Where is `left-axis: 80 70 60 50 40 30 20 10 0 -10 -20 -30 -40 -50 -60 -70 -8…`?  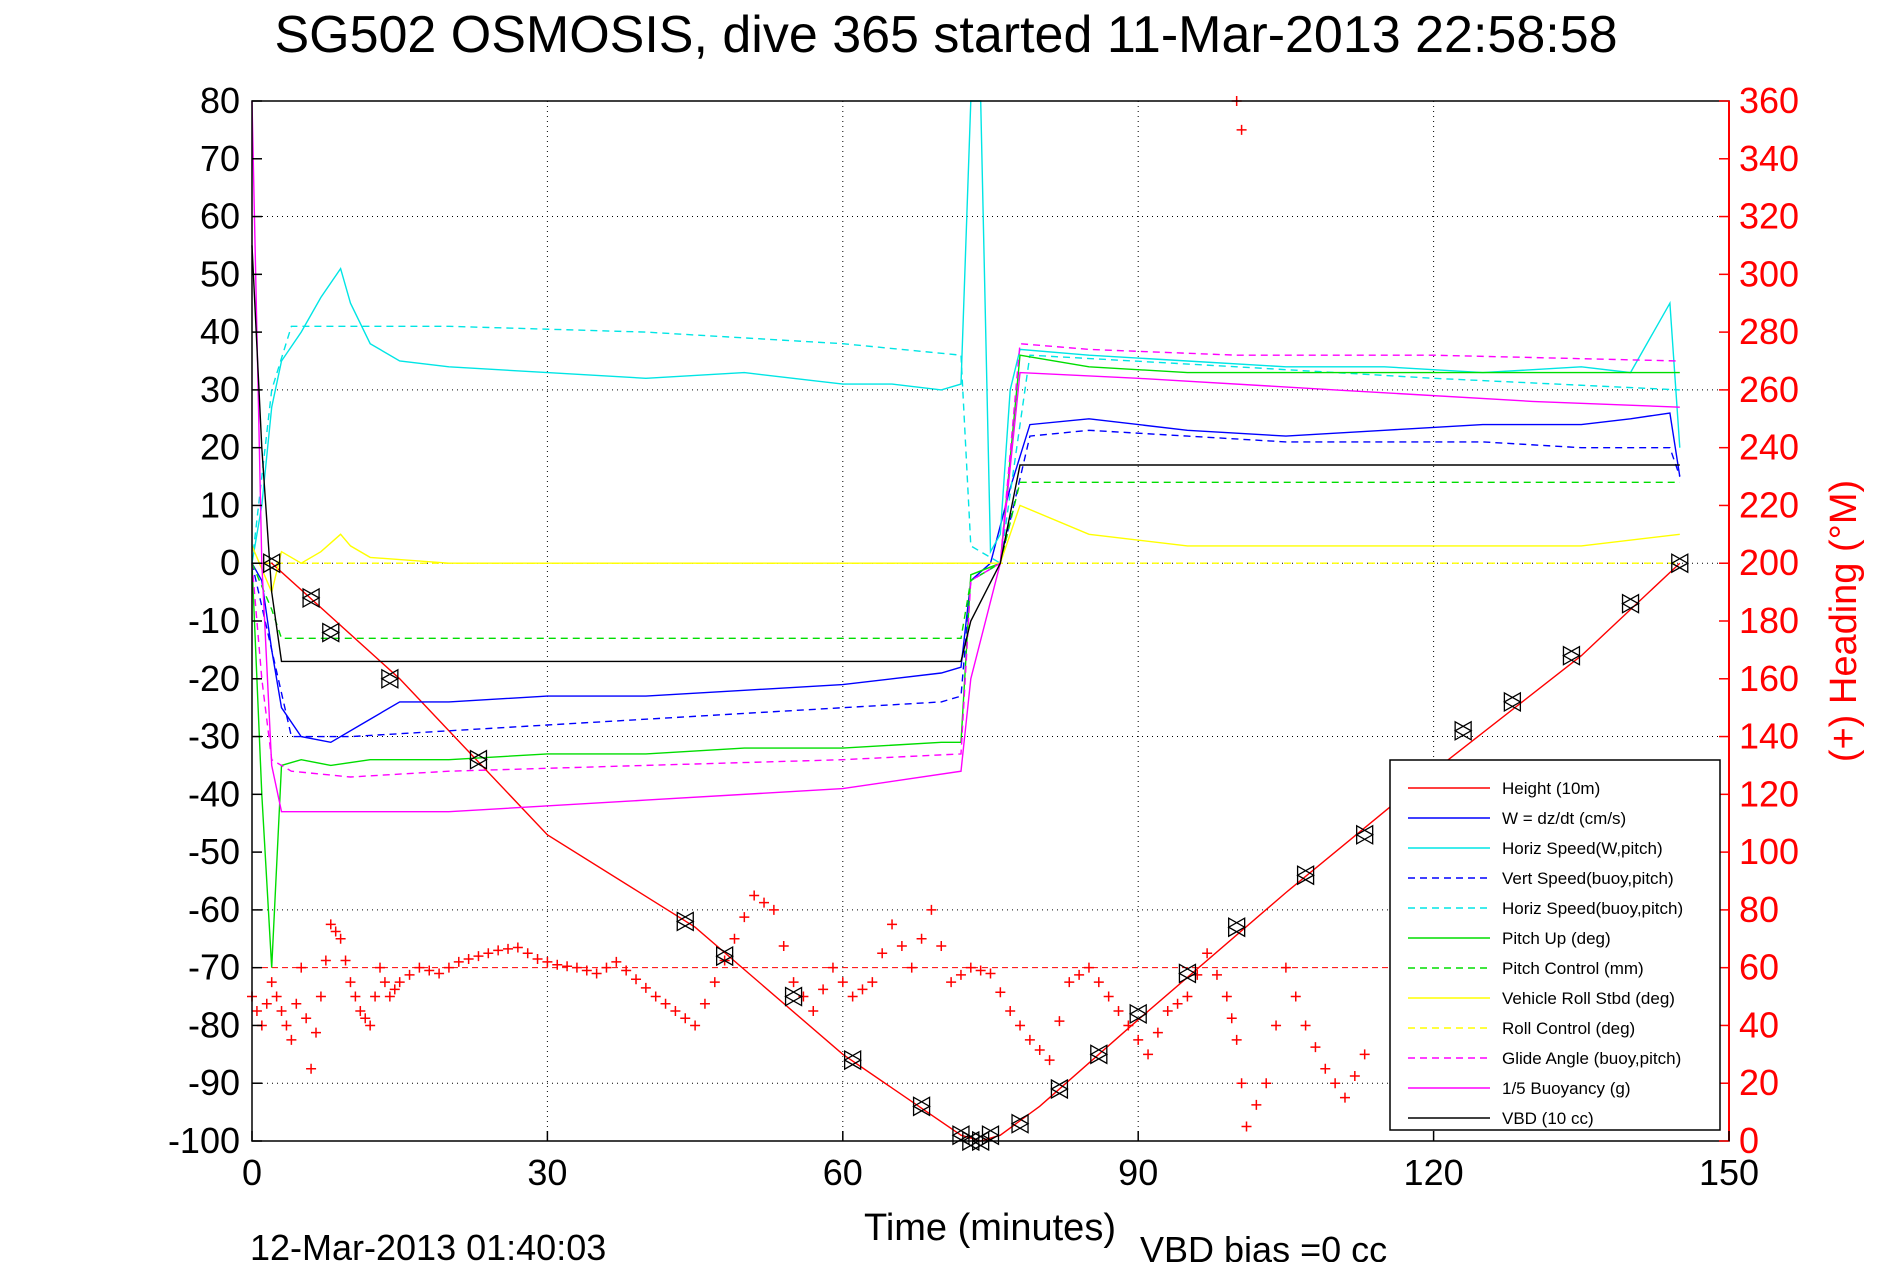
left-axis: 80 70 60 50 40 30 20 10 0 -10 -20 -30 -40 -50 -60 -70 -8… is located at coordinates (215, 620).